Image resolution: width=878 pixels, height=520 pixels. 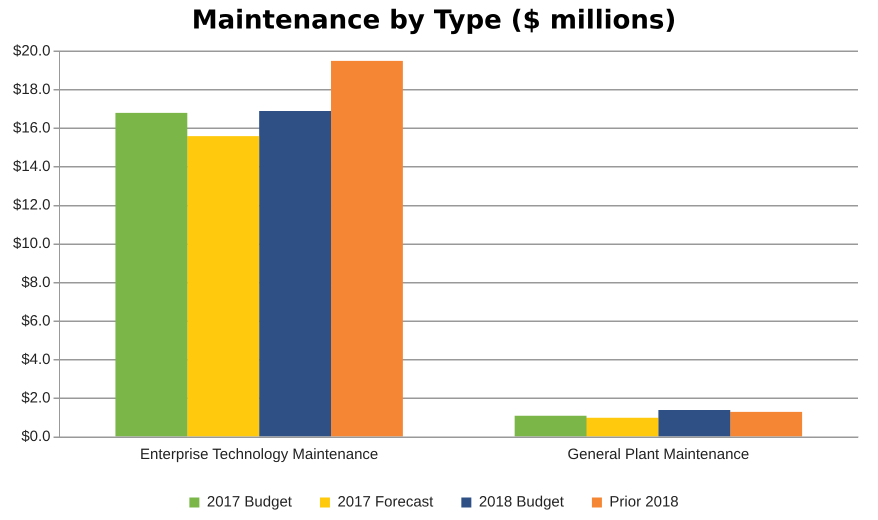 I want to click on y-tick-label: $16.0, so click(x=31, y=128).